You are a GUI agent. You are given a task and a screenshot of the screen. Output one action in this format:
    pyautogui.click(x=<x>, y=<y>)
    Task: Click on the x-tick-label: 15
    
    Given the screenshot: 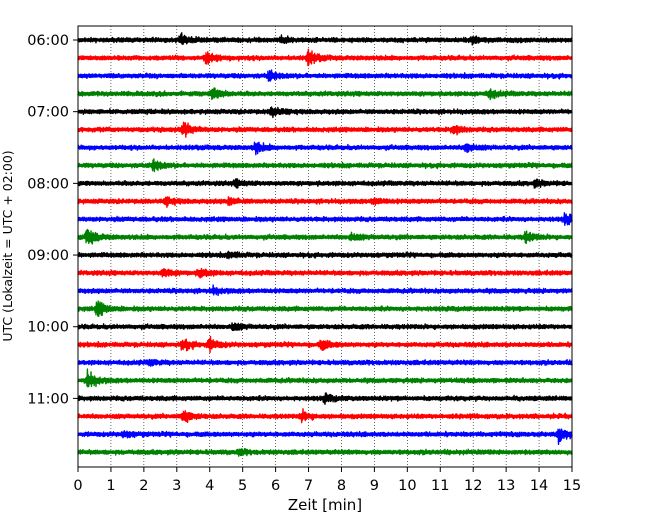 What is the action you would take?
    pyautogui.click(x=572, y=486)
    